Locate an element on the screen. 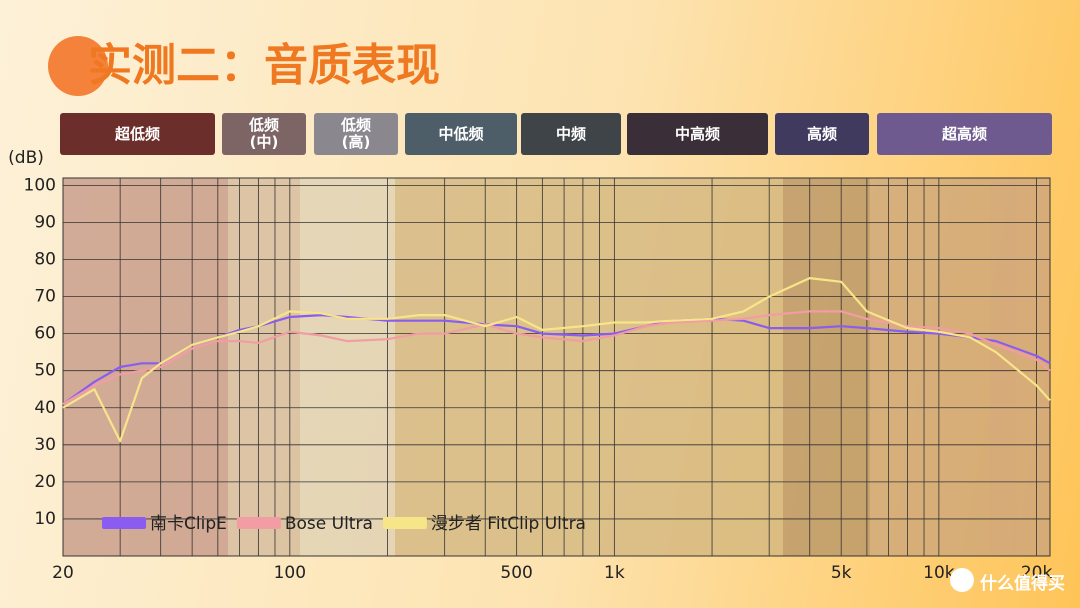 The height and width of the screenshot is (608, 1080). y-tick-label: 70 is located at coordinates (45, 297).